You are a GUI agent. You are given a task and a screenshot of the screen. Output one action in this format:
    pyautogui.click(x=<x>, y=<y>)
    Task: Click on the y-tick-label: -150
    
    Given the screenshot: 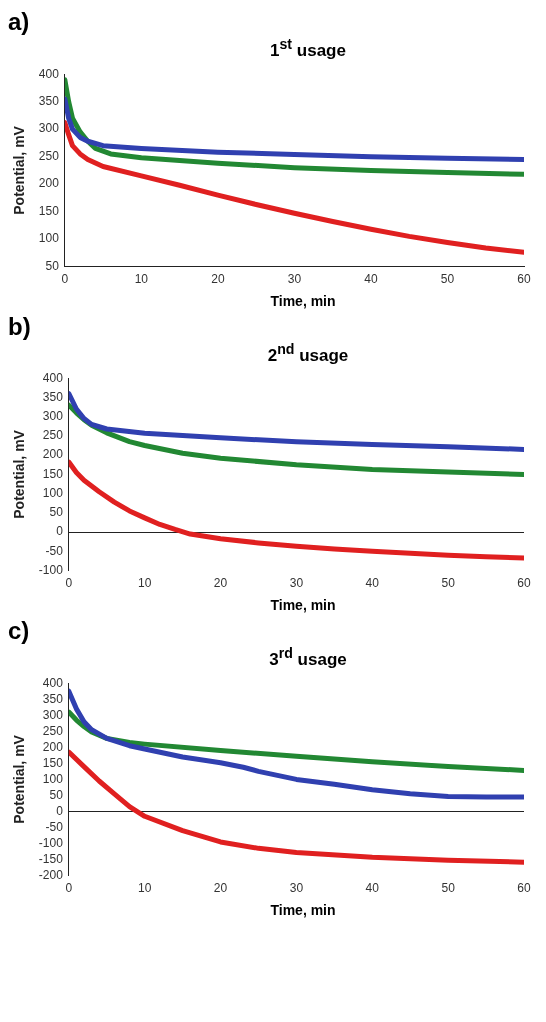 What is the action you would take?
    pyautogui.click(x=51, y=858)
    